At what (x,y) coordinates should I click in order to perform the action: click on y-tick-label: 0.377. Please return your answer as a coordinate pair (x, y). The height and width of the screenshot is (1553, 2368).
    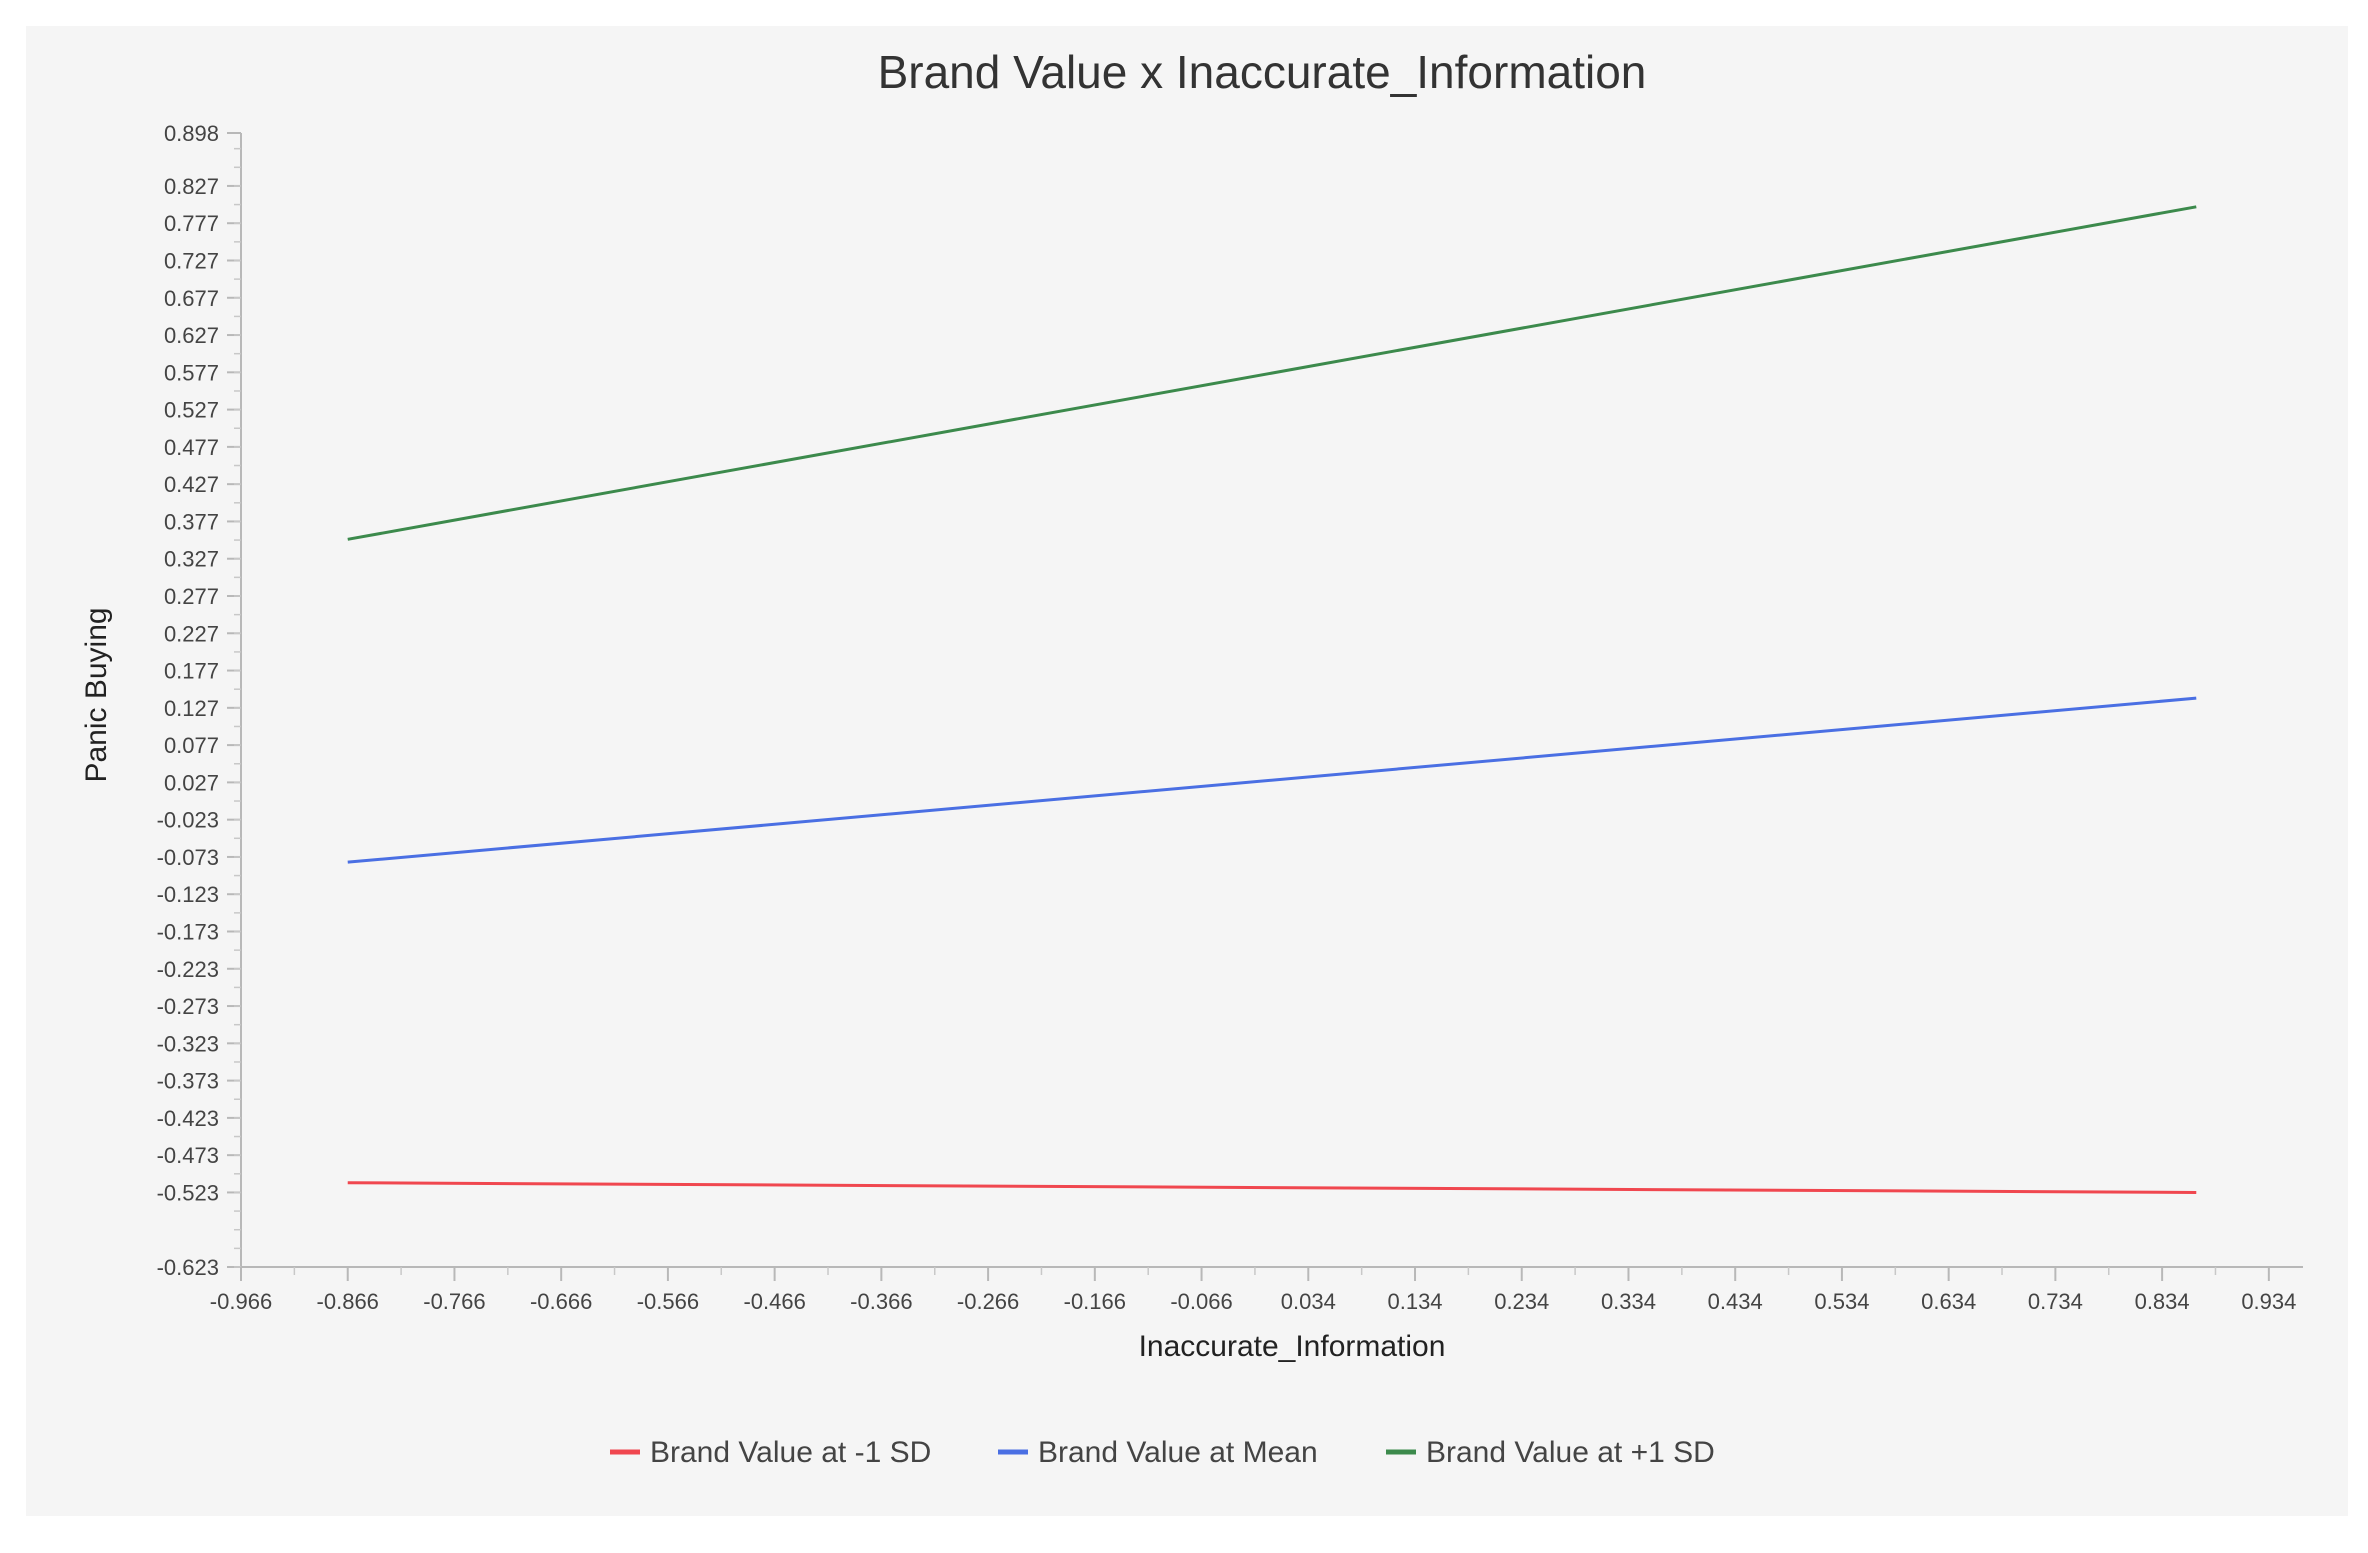
    Looking at the image, I should click on (191, 521).